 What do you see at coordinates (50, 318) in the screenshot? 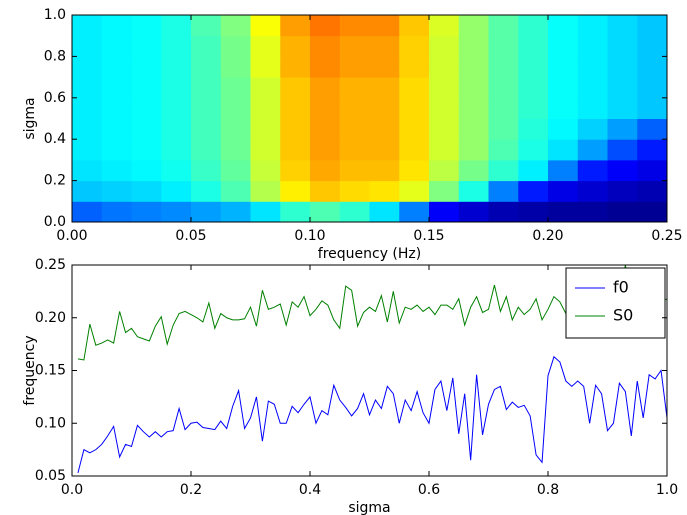
I see `y-tick-label: 0.20` at bounding box center [50, 318].